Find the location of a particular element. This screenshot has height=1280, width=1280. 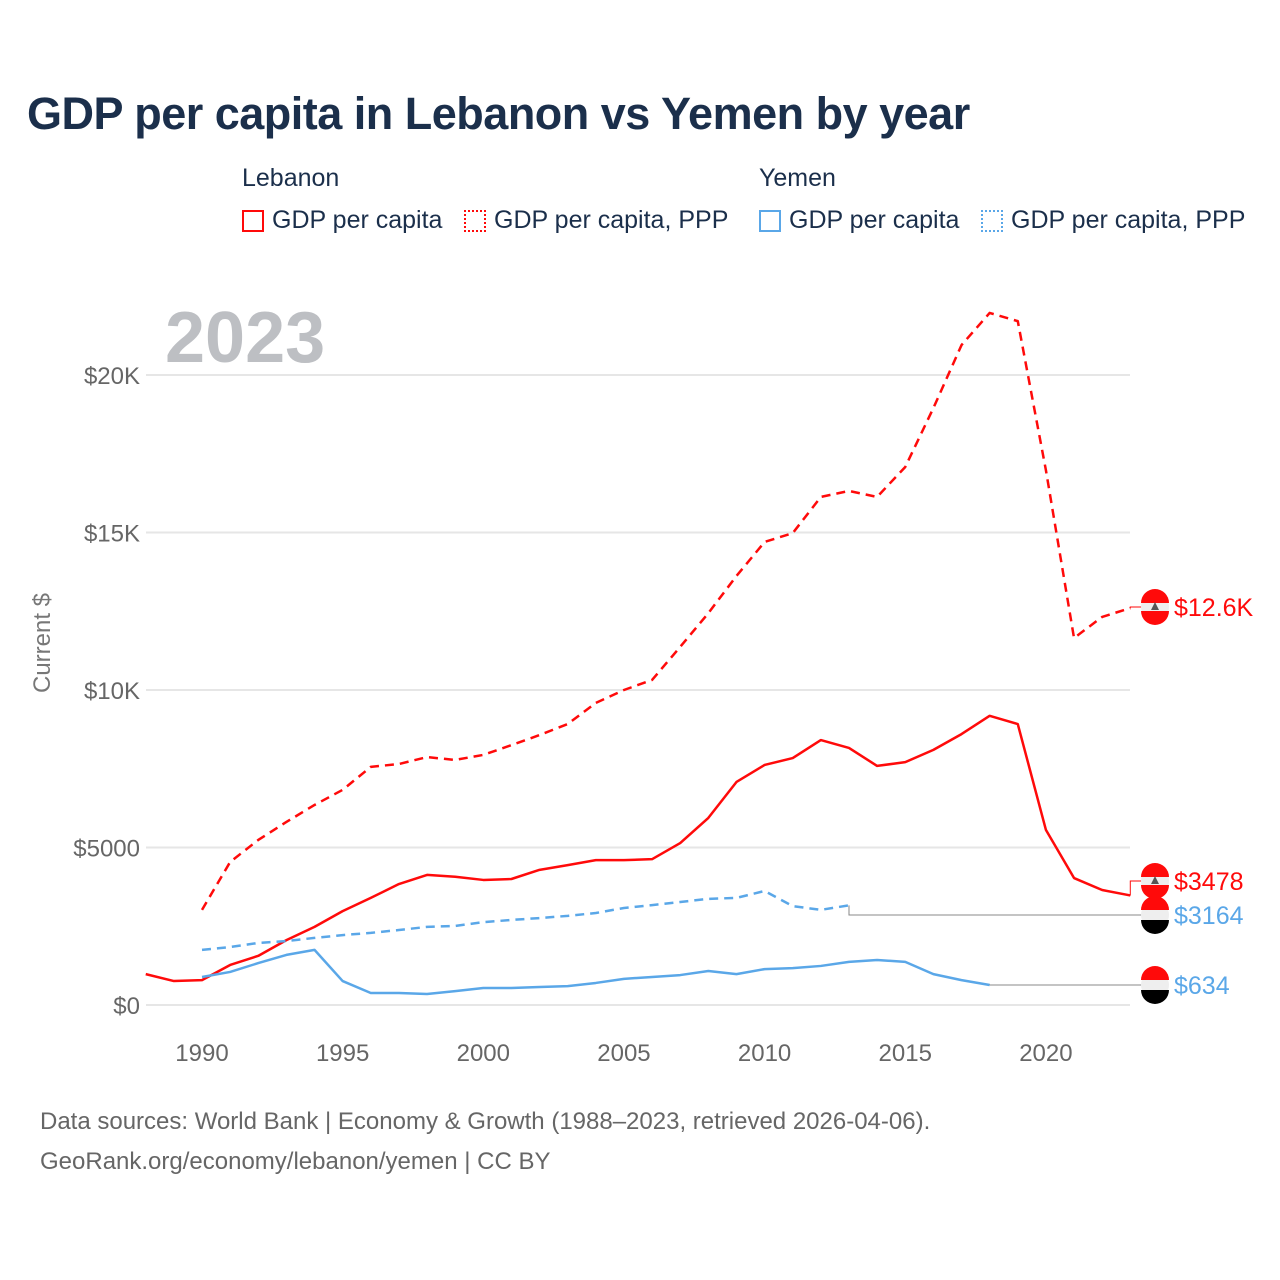

end-value-label: $12.6K is located at coordinates (1214, 608).